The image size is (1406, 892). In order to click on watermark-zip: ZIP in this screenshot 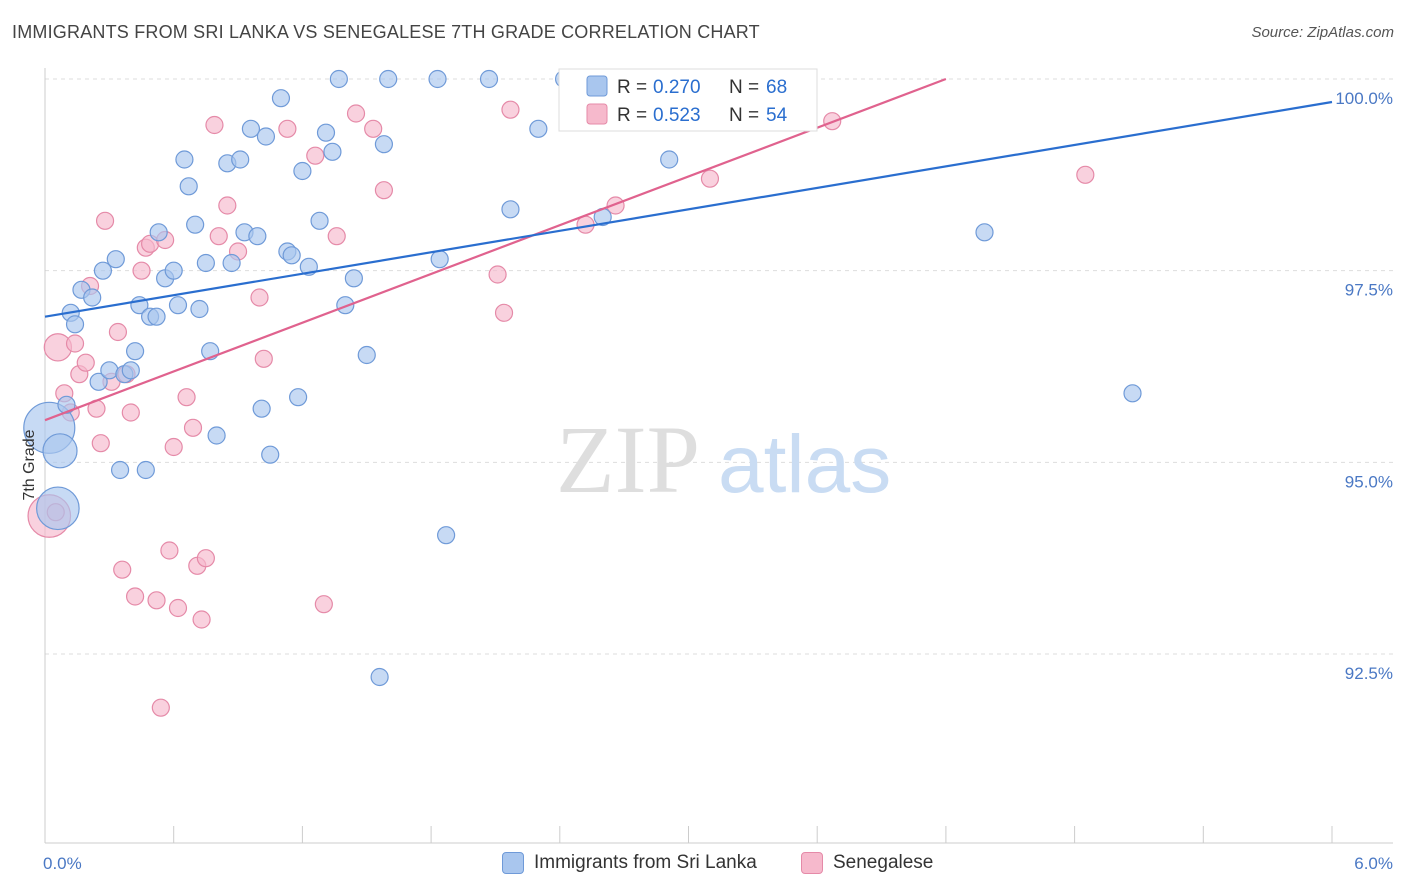, I will do `click(628, 459)`.